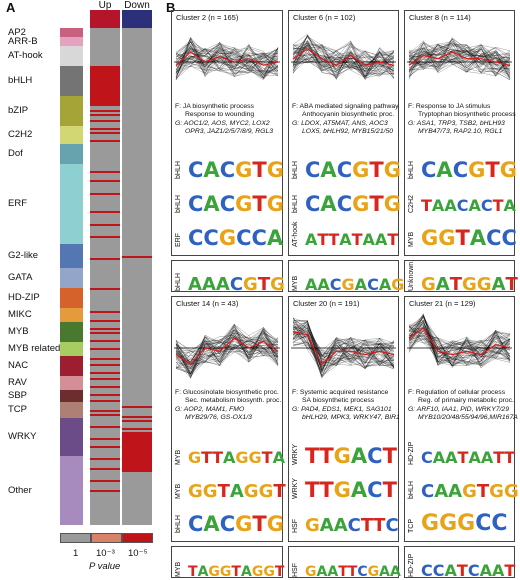 Image resolution: width=520 pixels, height=580 pixels. I want to click on panel-b-letter: B, so click(171, 7).